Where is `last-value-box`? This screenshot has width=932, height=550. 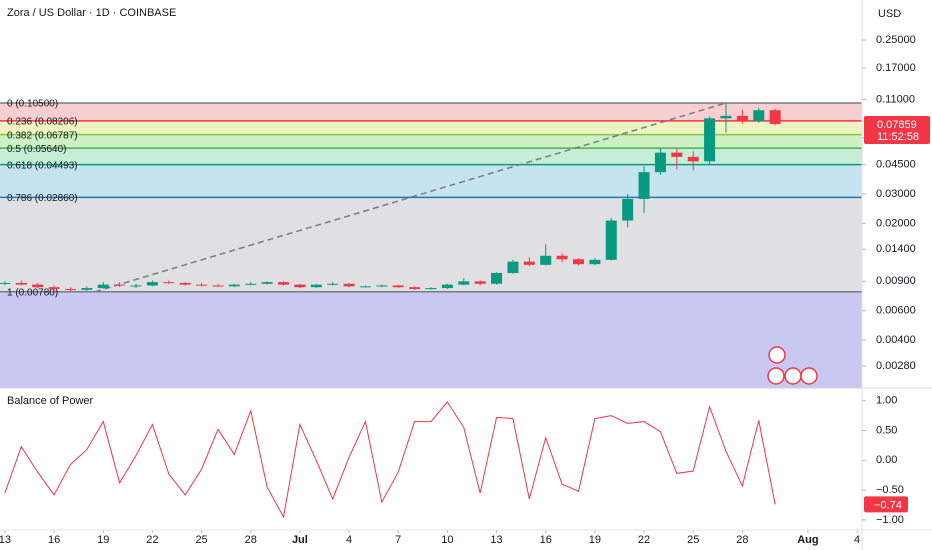
last-value-box is located at coordinates (886, 504).